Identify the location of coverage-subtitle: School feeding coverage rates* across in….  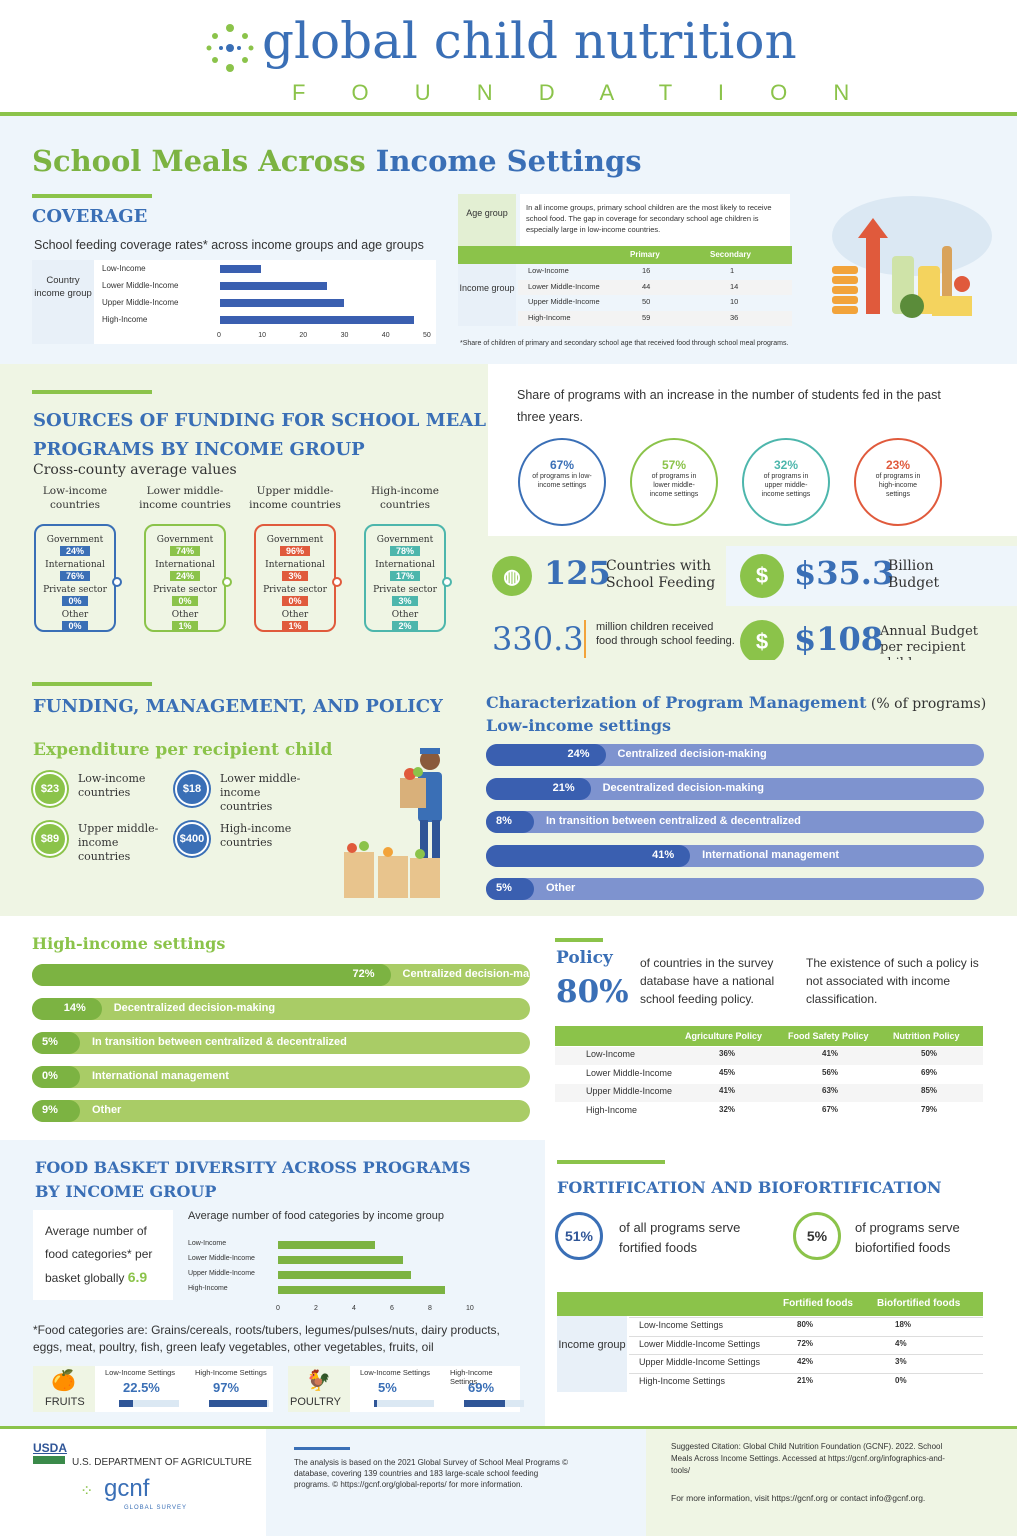
(229, 245).